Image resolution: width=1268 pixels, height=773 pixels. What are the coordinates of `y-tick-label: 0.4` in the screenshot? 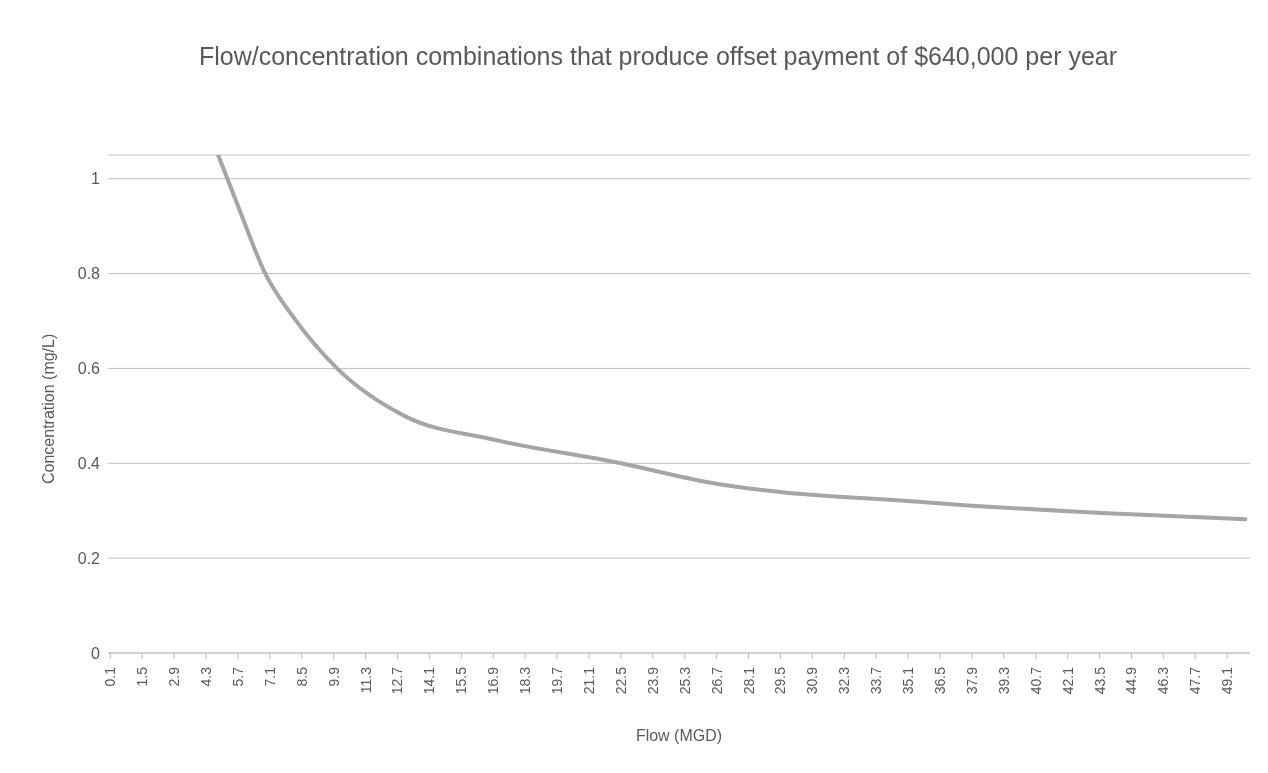 It's located at (89, 463).